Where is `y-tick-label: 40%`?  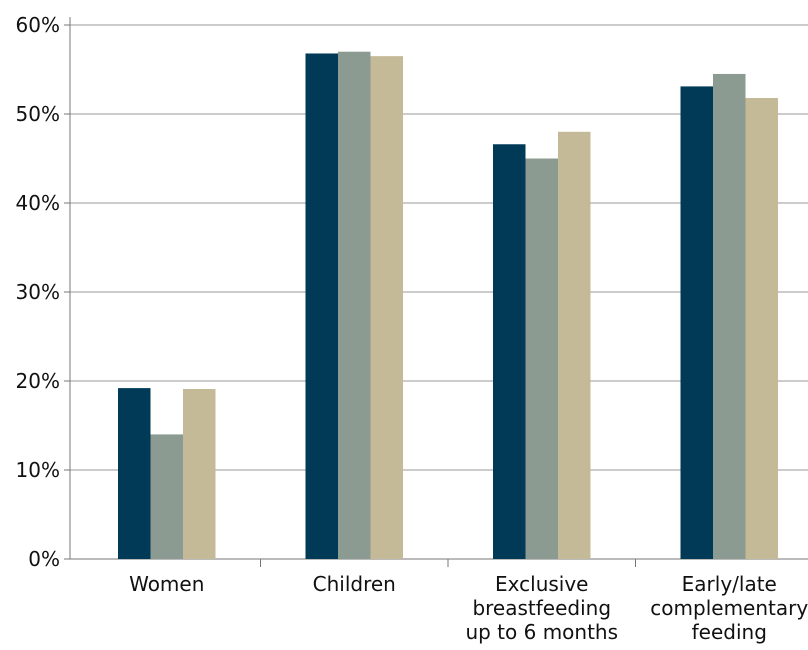
y-tick-label: 40% is located at coordinates (38, 203).